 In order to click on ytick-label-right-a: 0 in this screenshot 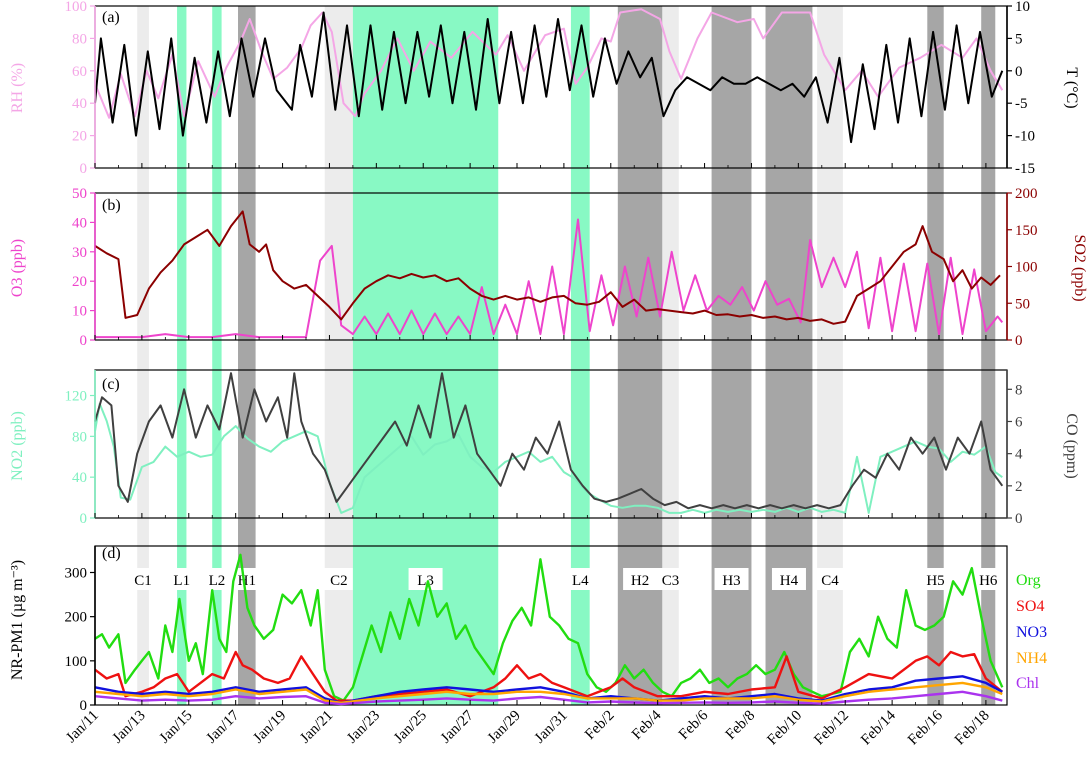, I will do `click(1019, 72)`.